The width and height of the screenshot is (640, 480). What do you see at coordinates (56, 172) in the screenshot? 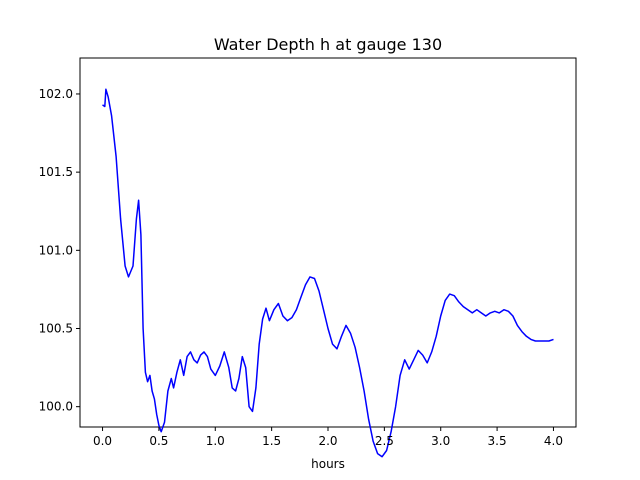
I see `y-tick-label: 101.5` at bounding box center [56, 172].